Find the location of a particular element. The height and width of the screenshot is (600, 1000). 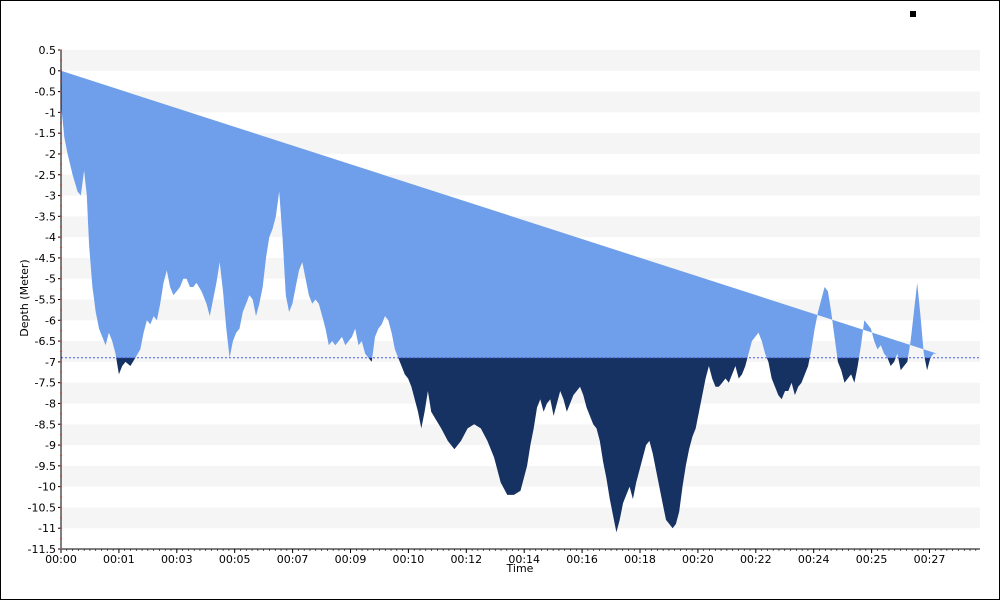

y-tick-label: -11.5 is located at coordinates (42, 549).